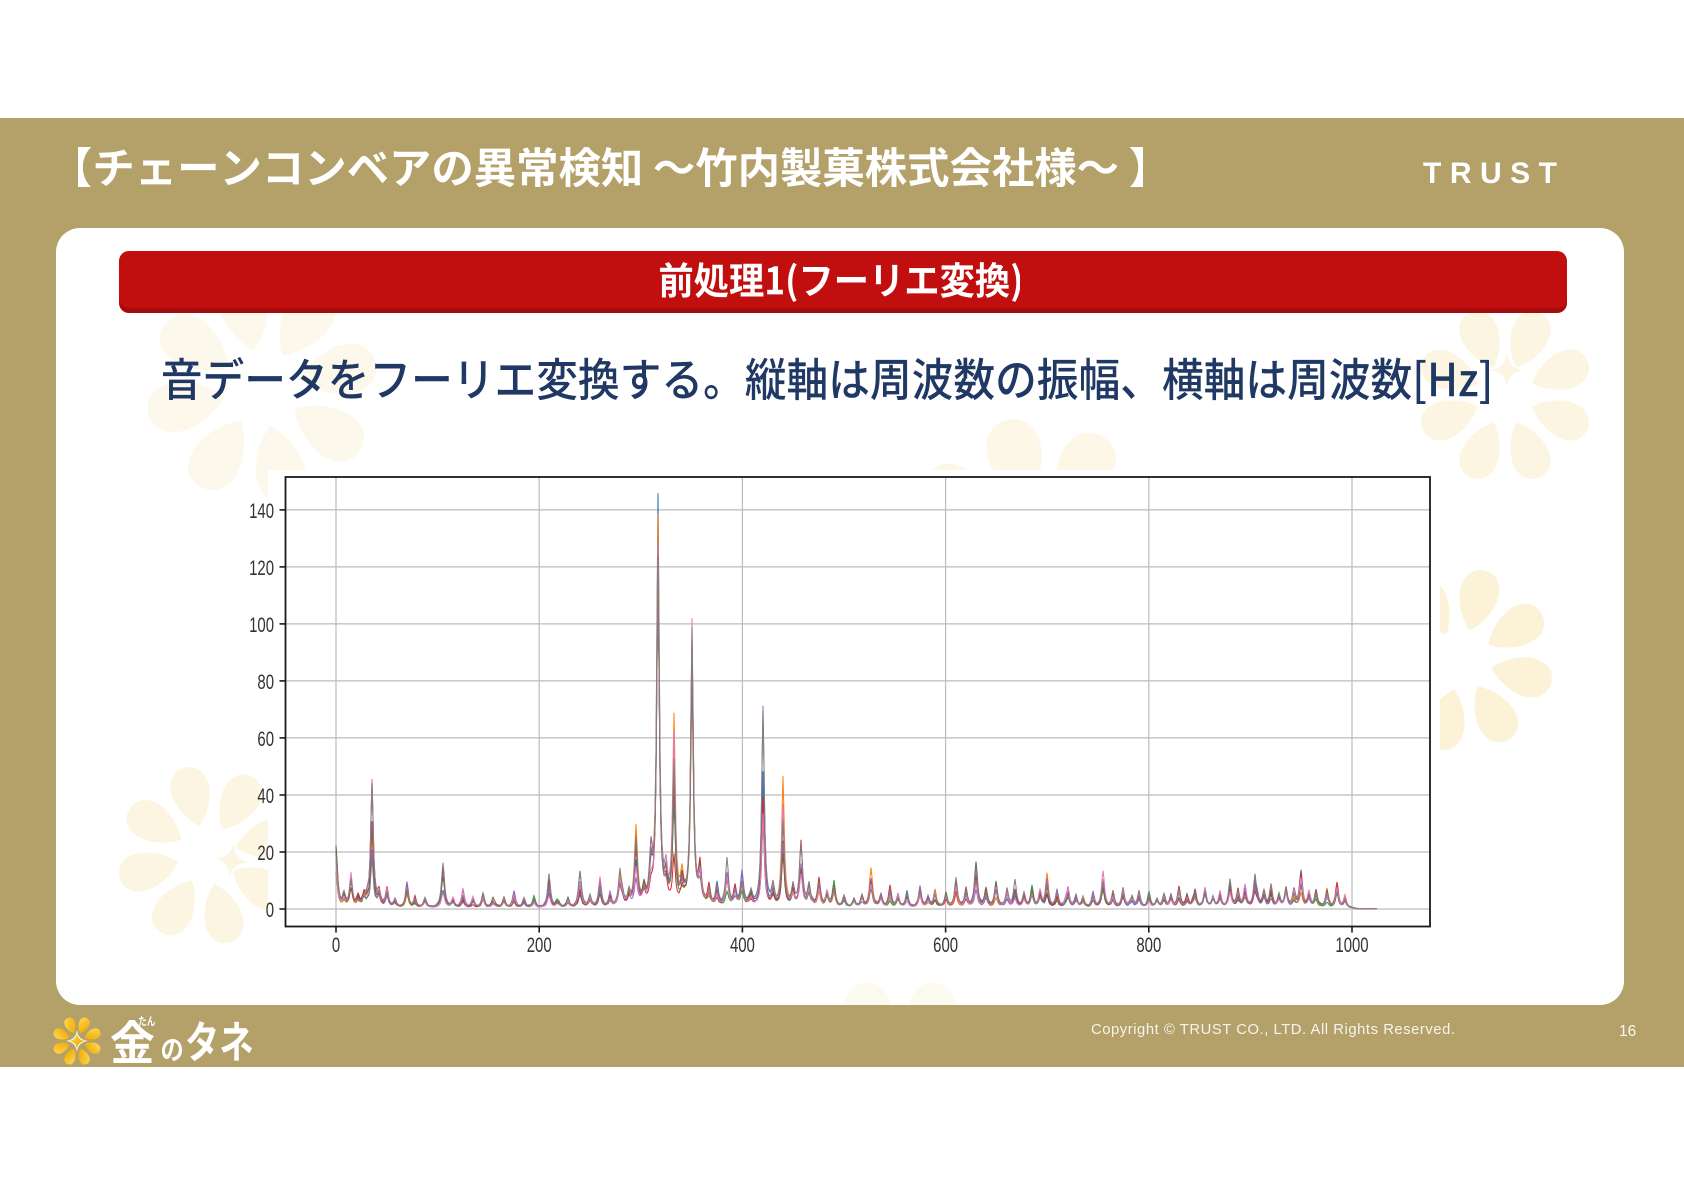  Describe the element at coordinates (261, 511) in the screenshot. I see `svg-text: 140` at that location.